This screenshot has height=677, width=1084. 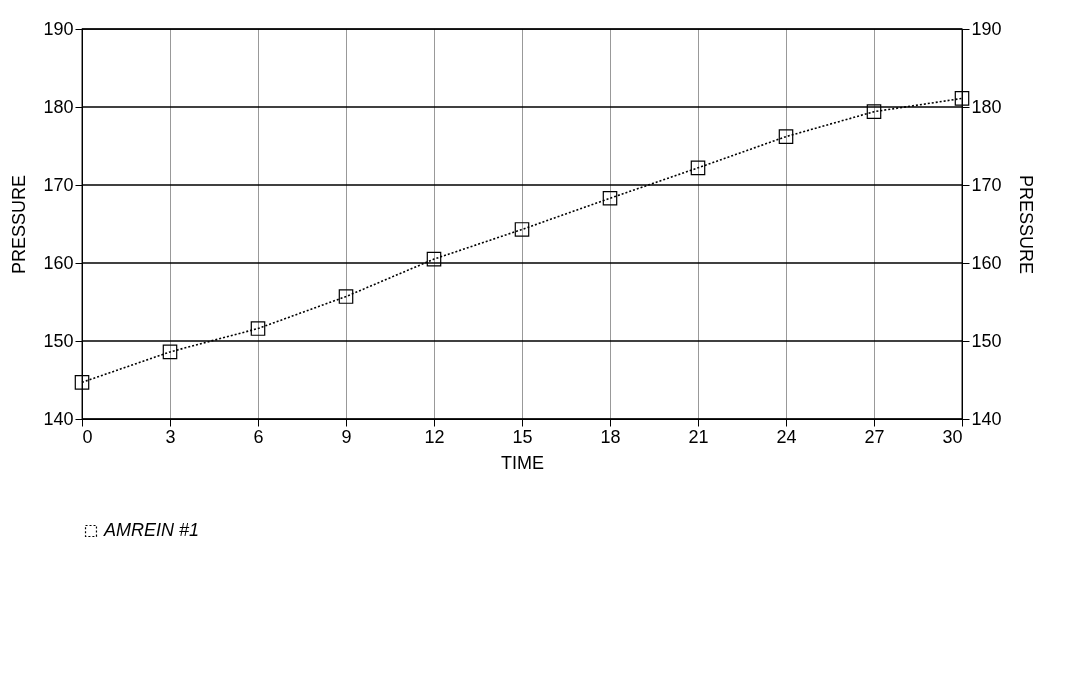 What do you see at coordinates (698, 436) in the screenshot?
I see `x-tick-label: 21` at bounding box center [698, 436].